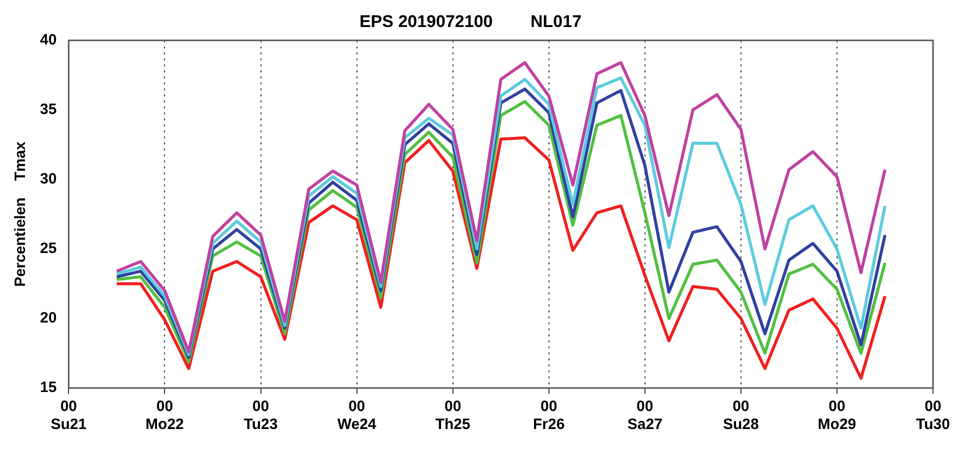 The image size is (969, 449). I want to click on x-tick-label: 00 Su21, so click(68, 416).